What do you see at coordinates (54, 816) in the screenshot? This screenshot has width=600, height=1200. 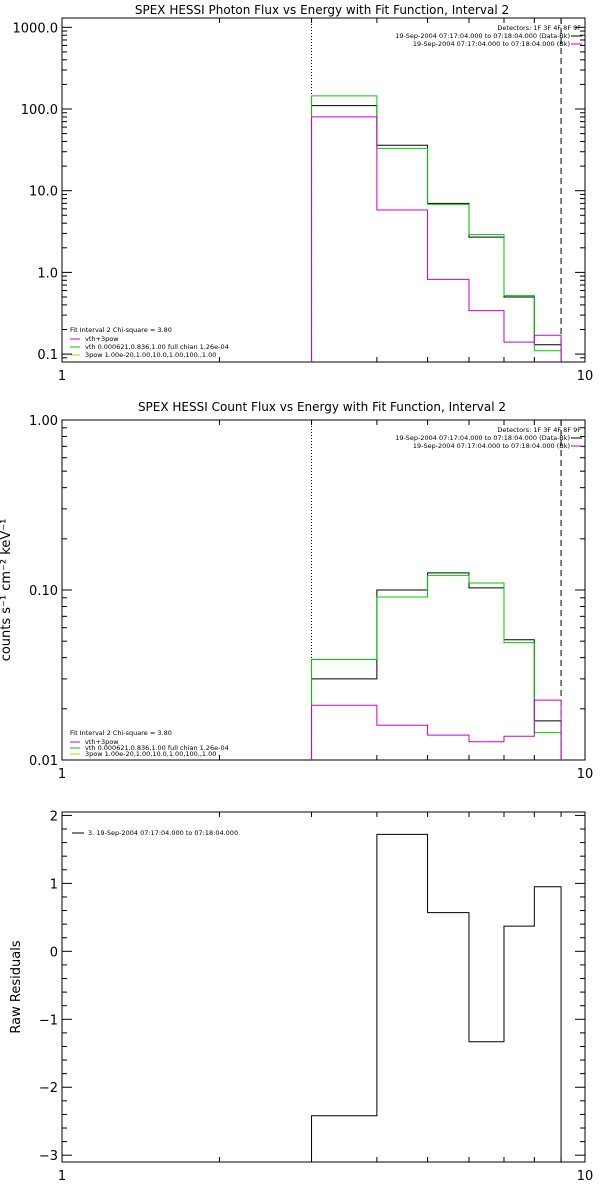 I see `y-tick-label: 2` at bounding box center [54, 816].